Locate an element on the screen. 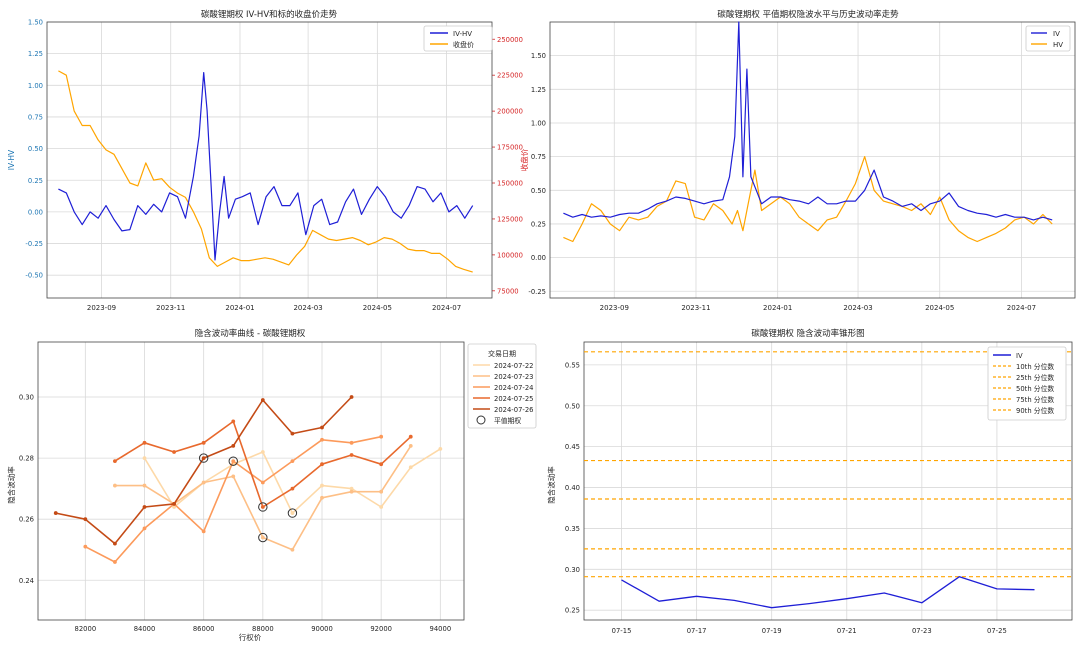 The width and height of the screenshot is (1080, 646). y-tick-label: 0.35 is located at coordinates (572, 529).